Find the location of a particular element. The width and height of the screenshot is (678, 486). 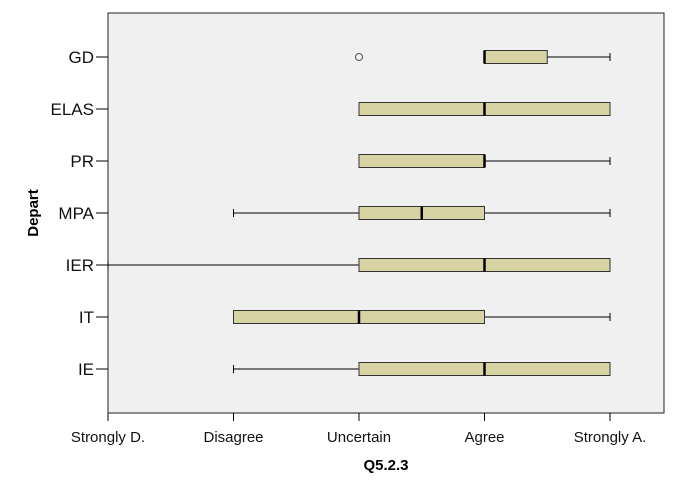

x-tick-label: Uncertain is located at coordinates (359, 437).